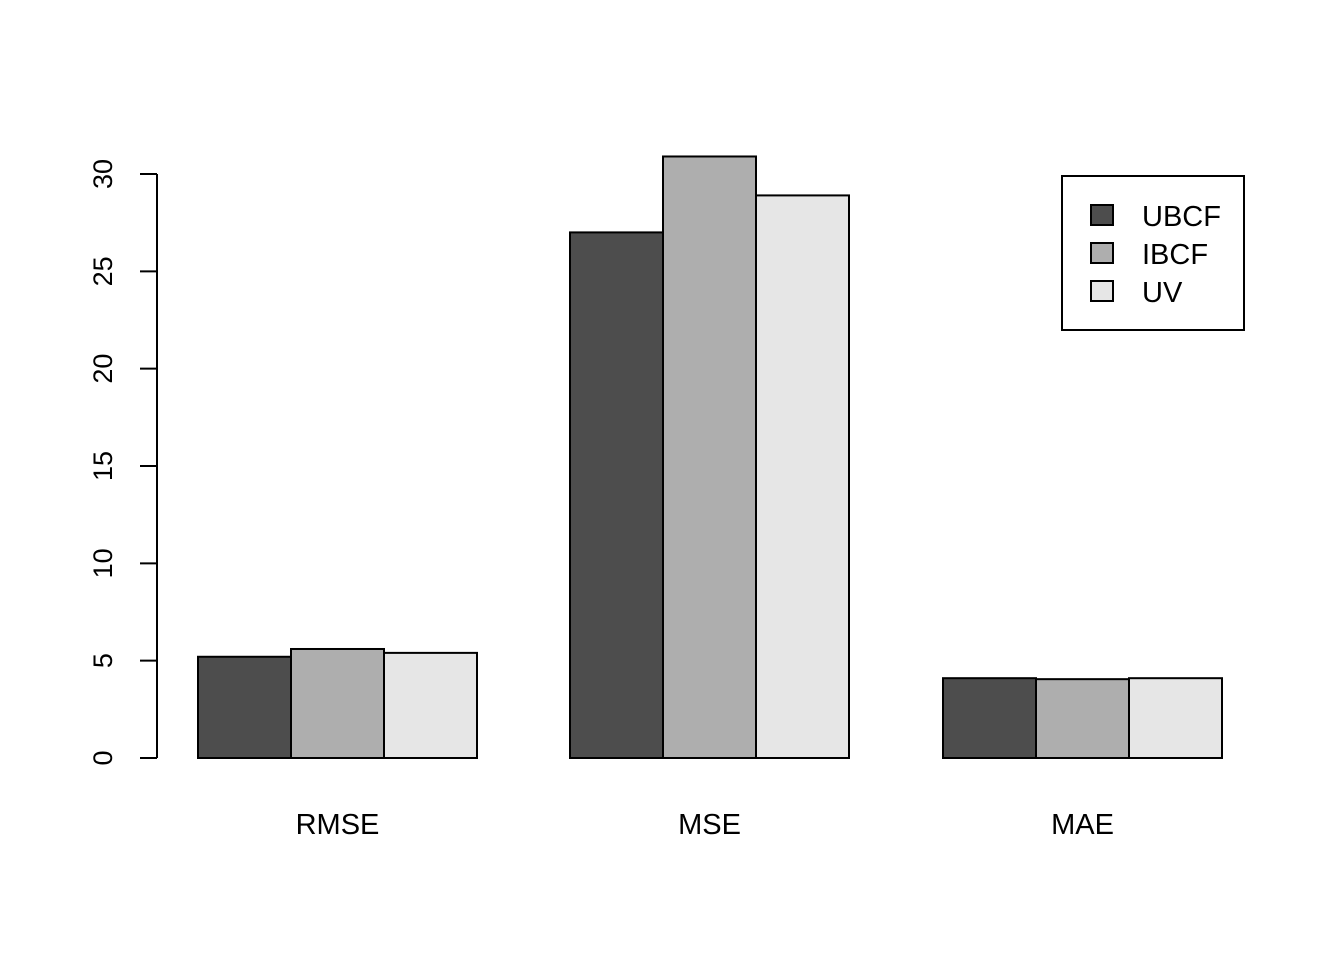  What do you see at coordinates (1162, 293) in the screenshot?
I see `legend-label: UV` at bounding box center [1162, 293].